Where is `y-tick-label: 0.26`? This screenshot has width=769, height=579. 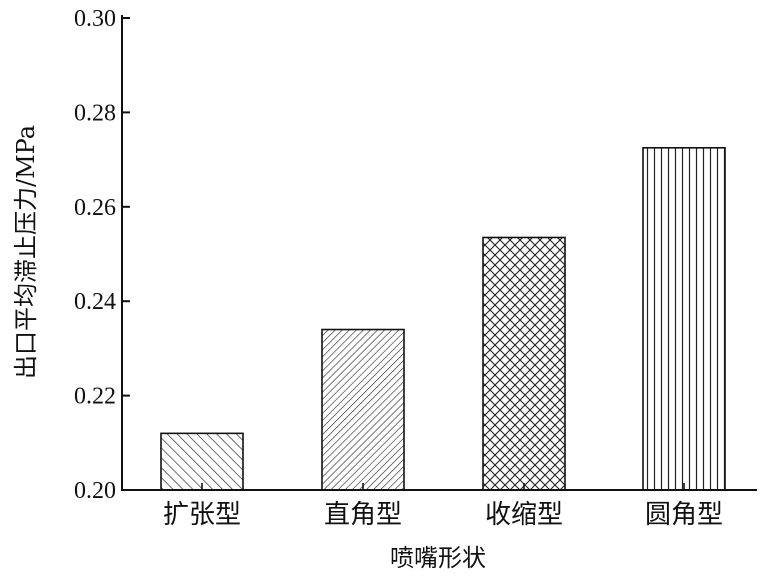 y-tick-label: 0.26 is located at coordinates (95, 208).